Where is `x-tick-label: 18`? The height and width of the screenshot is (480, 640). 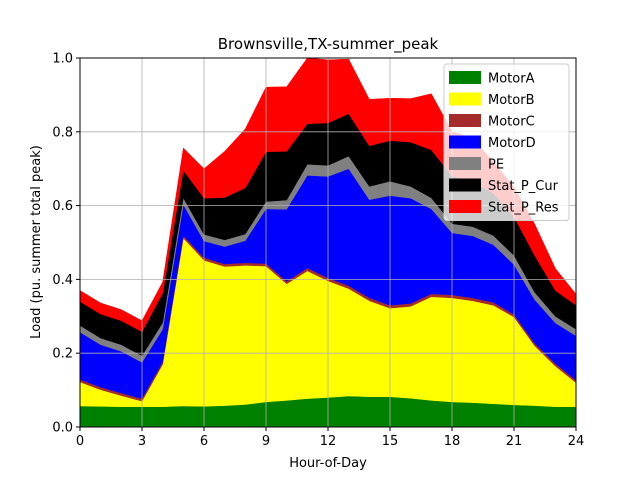
x-tick-label: 18 is located at coordinates (452, 441).